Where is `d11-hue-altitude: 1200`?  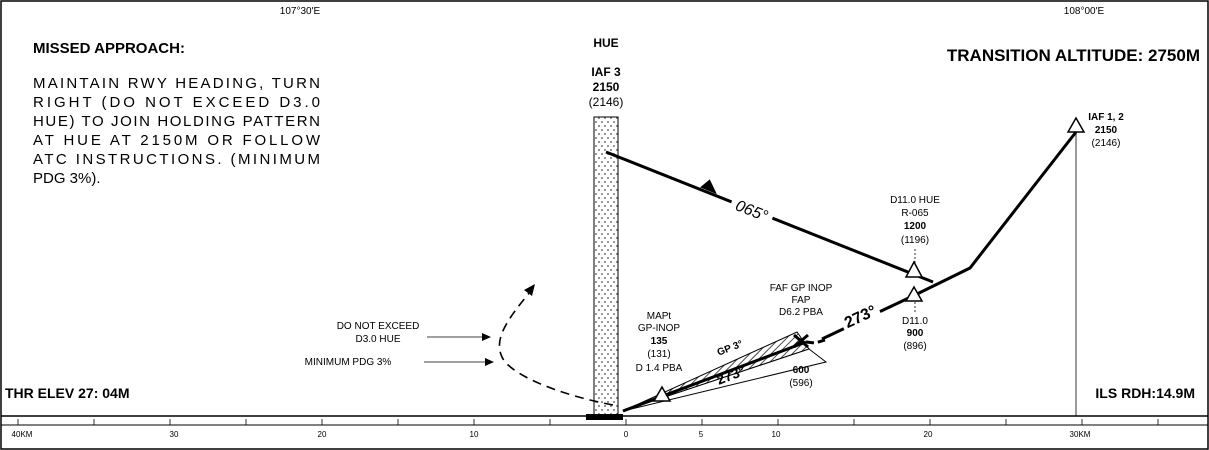
d11-hue-altitude: 1200 is located at coordinates (915, 226).